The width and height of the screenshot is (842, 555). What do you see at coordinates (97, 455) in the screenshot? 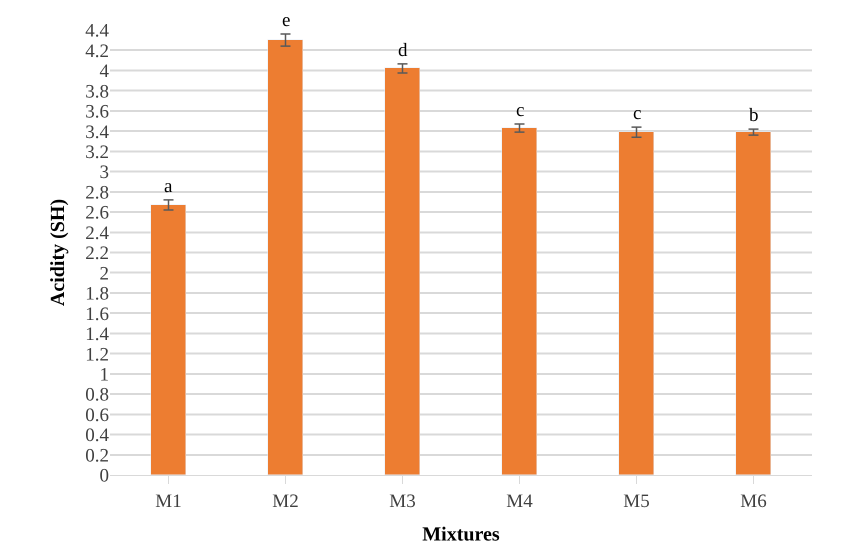
I see `y-tick-label: 0.2` at bounding box center [97, 455].